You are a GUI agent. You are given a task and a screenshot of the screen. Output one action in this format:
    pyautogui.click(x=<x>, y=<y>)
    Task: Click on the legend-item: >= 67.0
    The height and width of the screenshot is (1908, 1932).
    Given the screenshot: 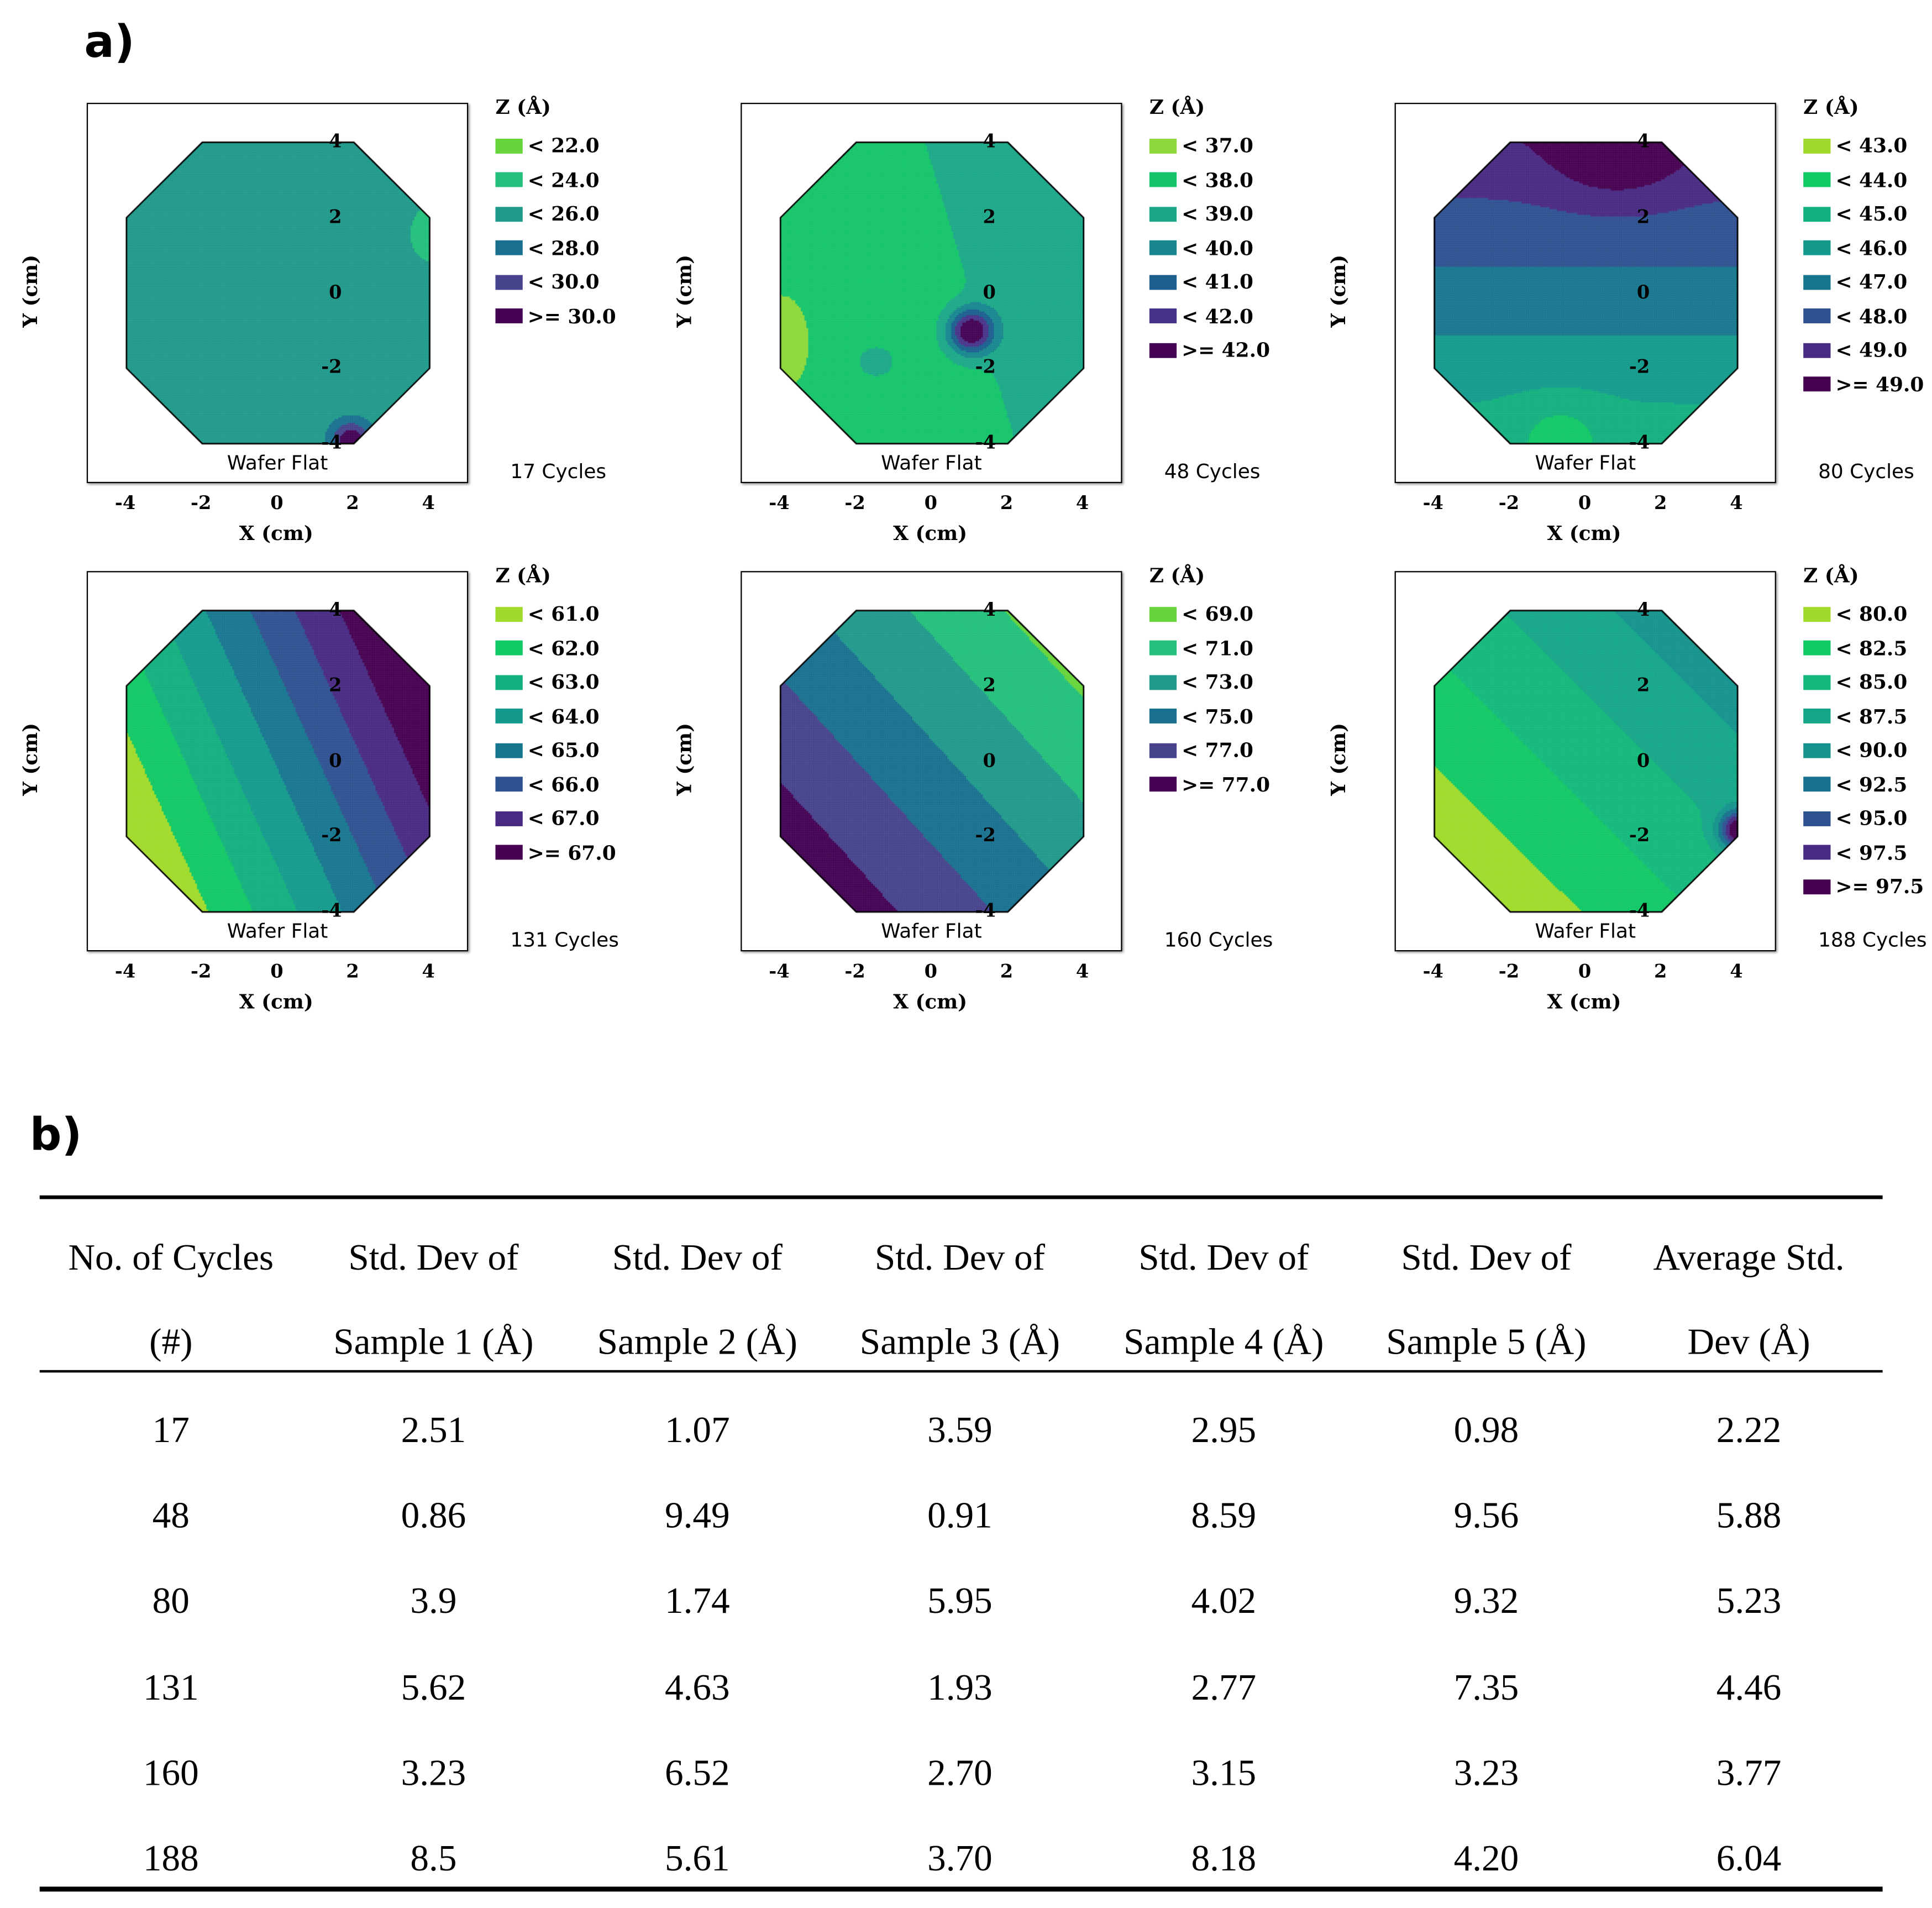 What is the action you would take?
    pyautogui.click(x=555, y=853)
    